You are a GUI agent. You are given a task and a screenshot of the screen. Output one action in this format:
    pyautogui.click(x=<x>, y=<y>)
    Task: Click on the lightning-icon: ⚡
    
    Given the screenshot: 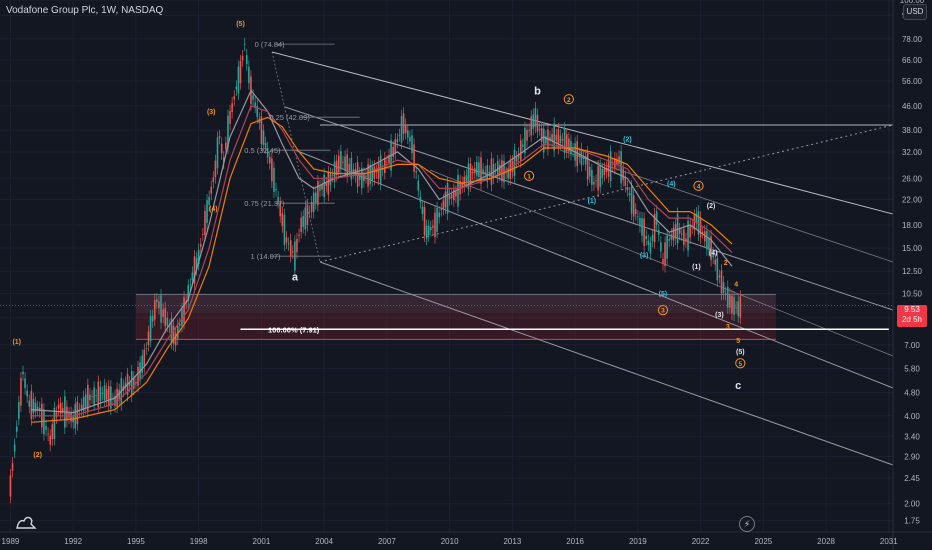 What is the action you would take?
    pyautogui.click(x=747, y=524)
    